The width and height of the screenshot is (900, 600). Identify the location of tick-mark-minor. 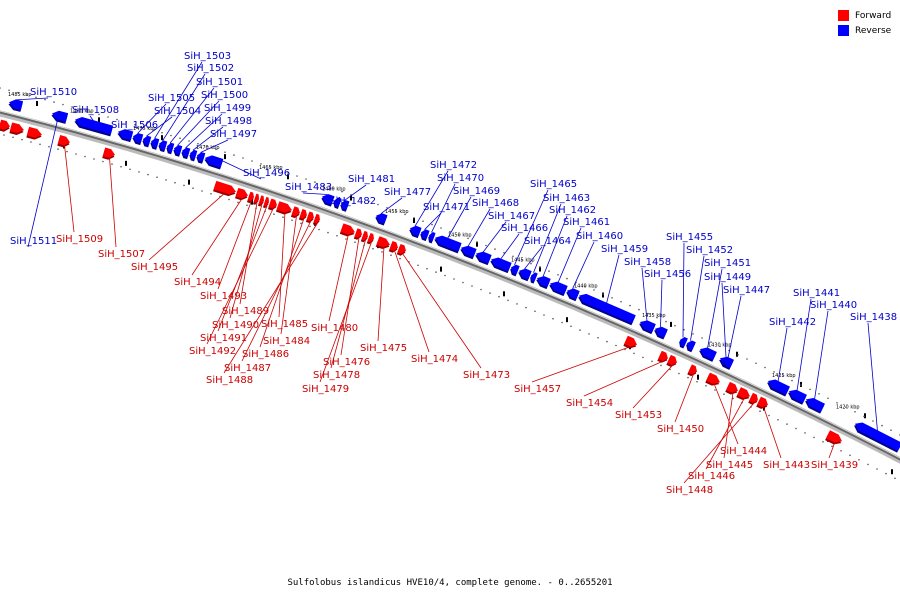
(698, 377).